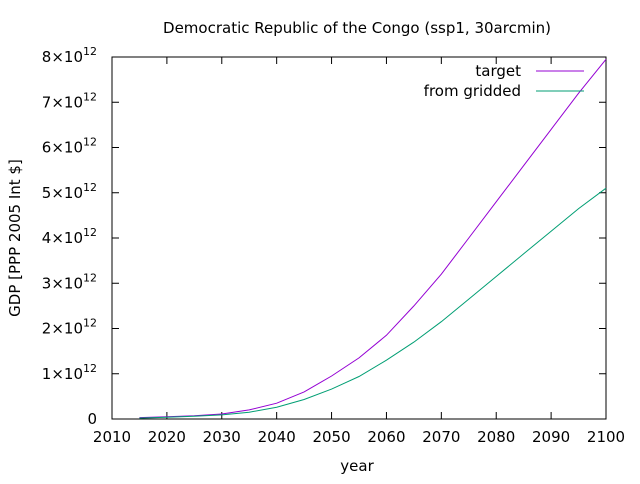 Image resolution: width=640 pixels, height=484 pixels. Describe the element at coordinates (498, 71) in the screenshot. I see `legend-label: target` at that location.